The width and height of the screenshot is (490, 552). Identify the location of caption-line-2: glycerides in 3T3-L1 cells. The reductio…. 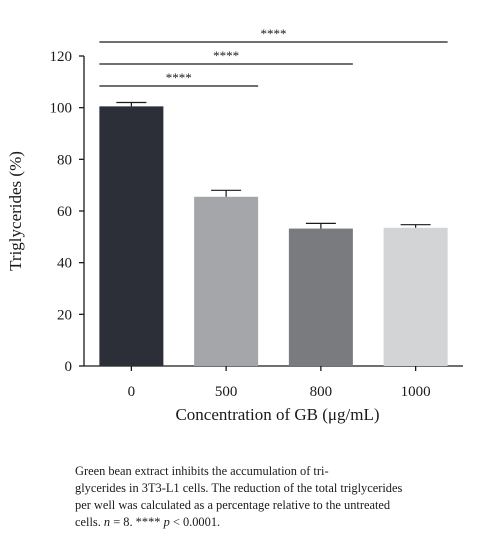
(239, 488).